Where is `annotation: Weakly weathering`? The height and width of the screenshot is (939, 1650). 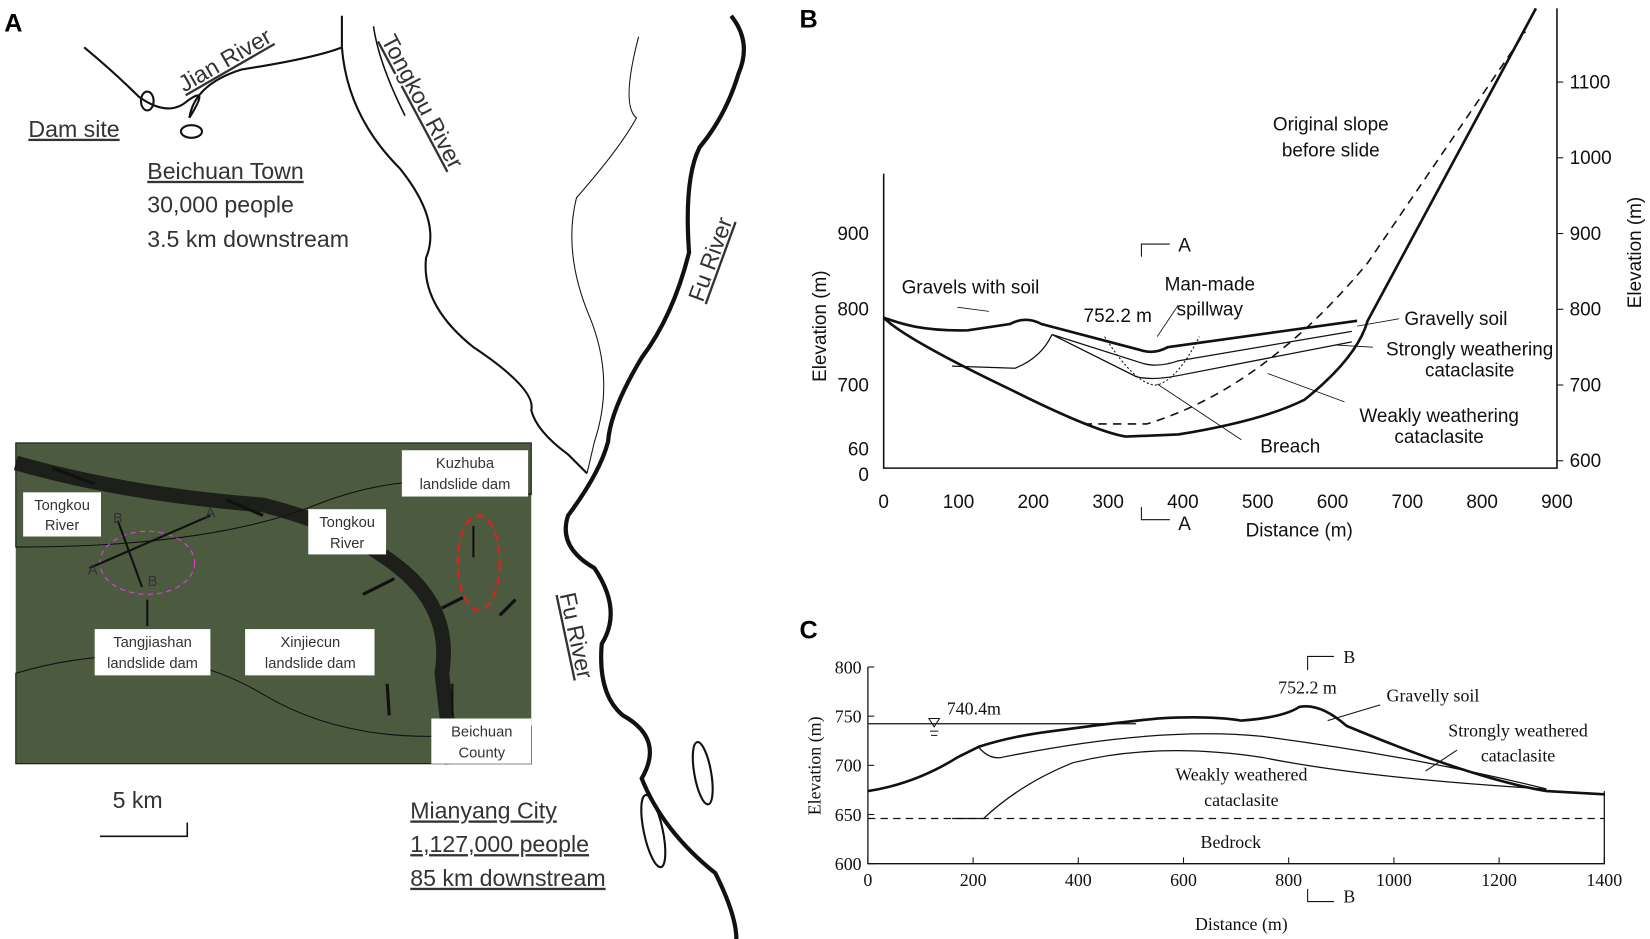
annotation: Weakly weathering is located at coordinates (1439, 416).